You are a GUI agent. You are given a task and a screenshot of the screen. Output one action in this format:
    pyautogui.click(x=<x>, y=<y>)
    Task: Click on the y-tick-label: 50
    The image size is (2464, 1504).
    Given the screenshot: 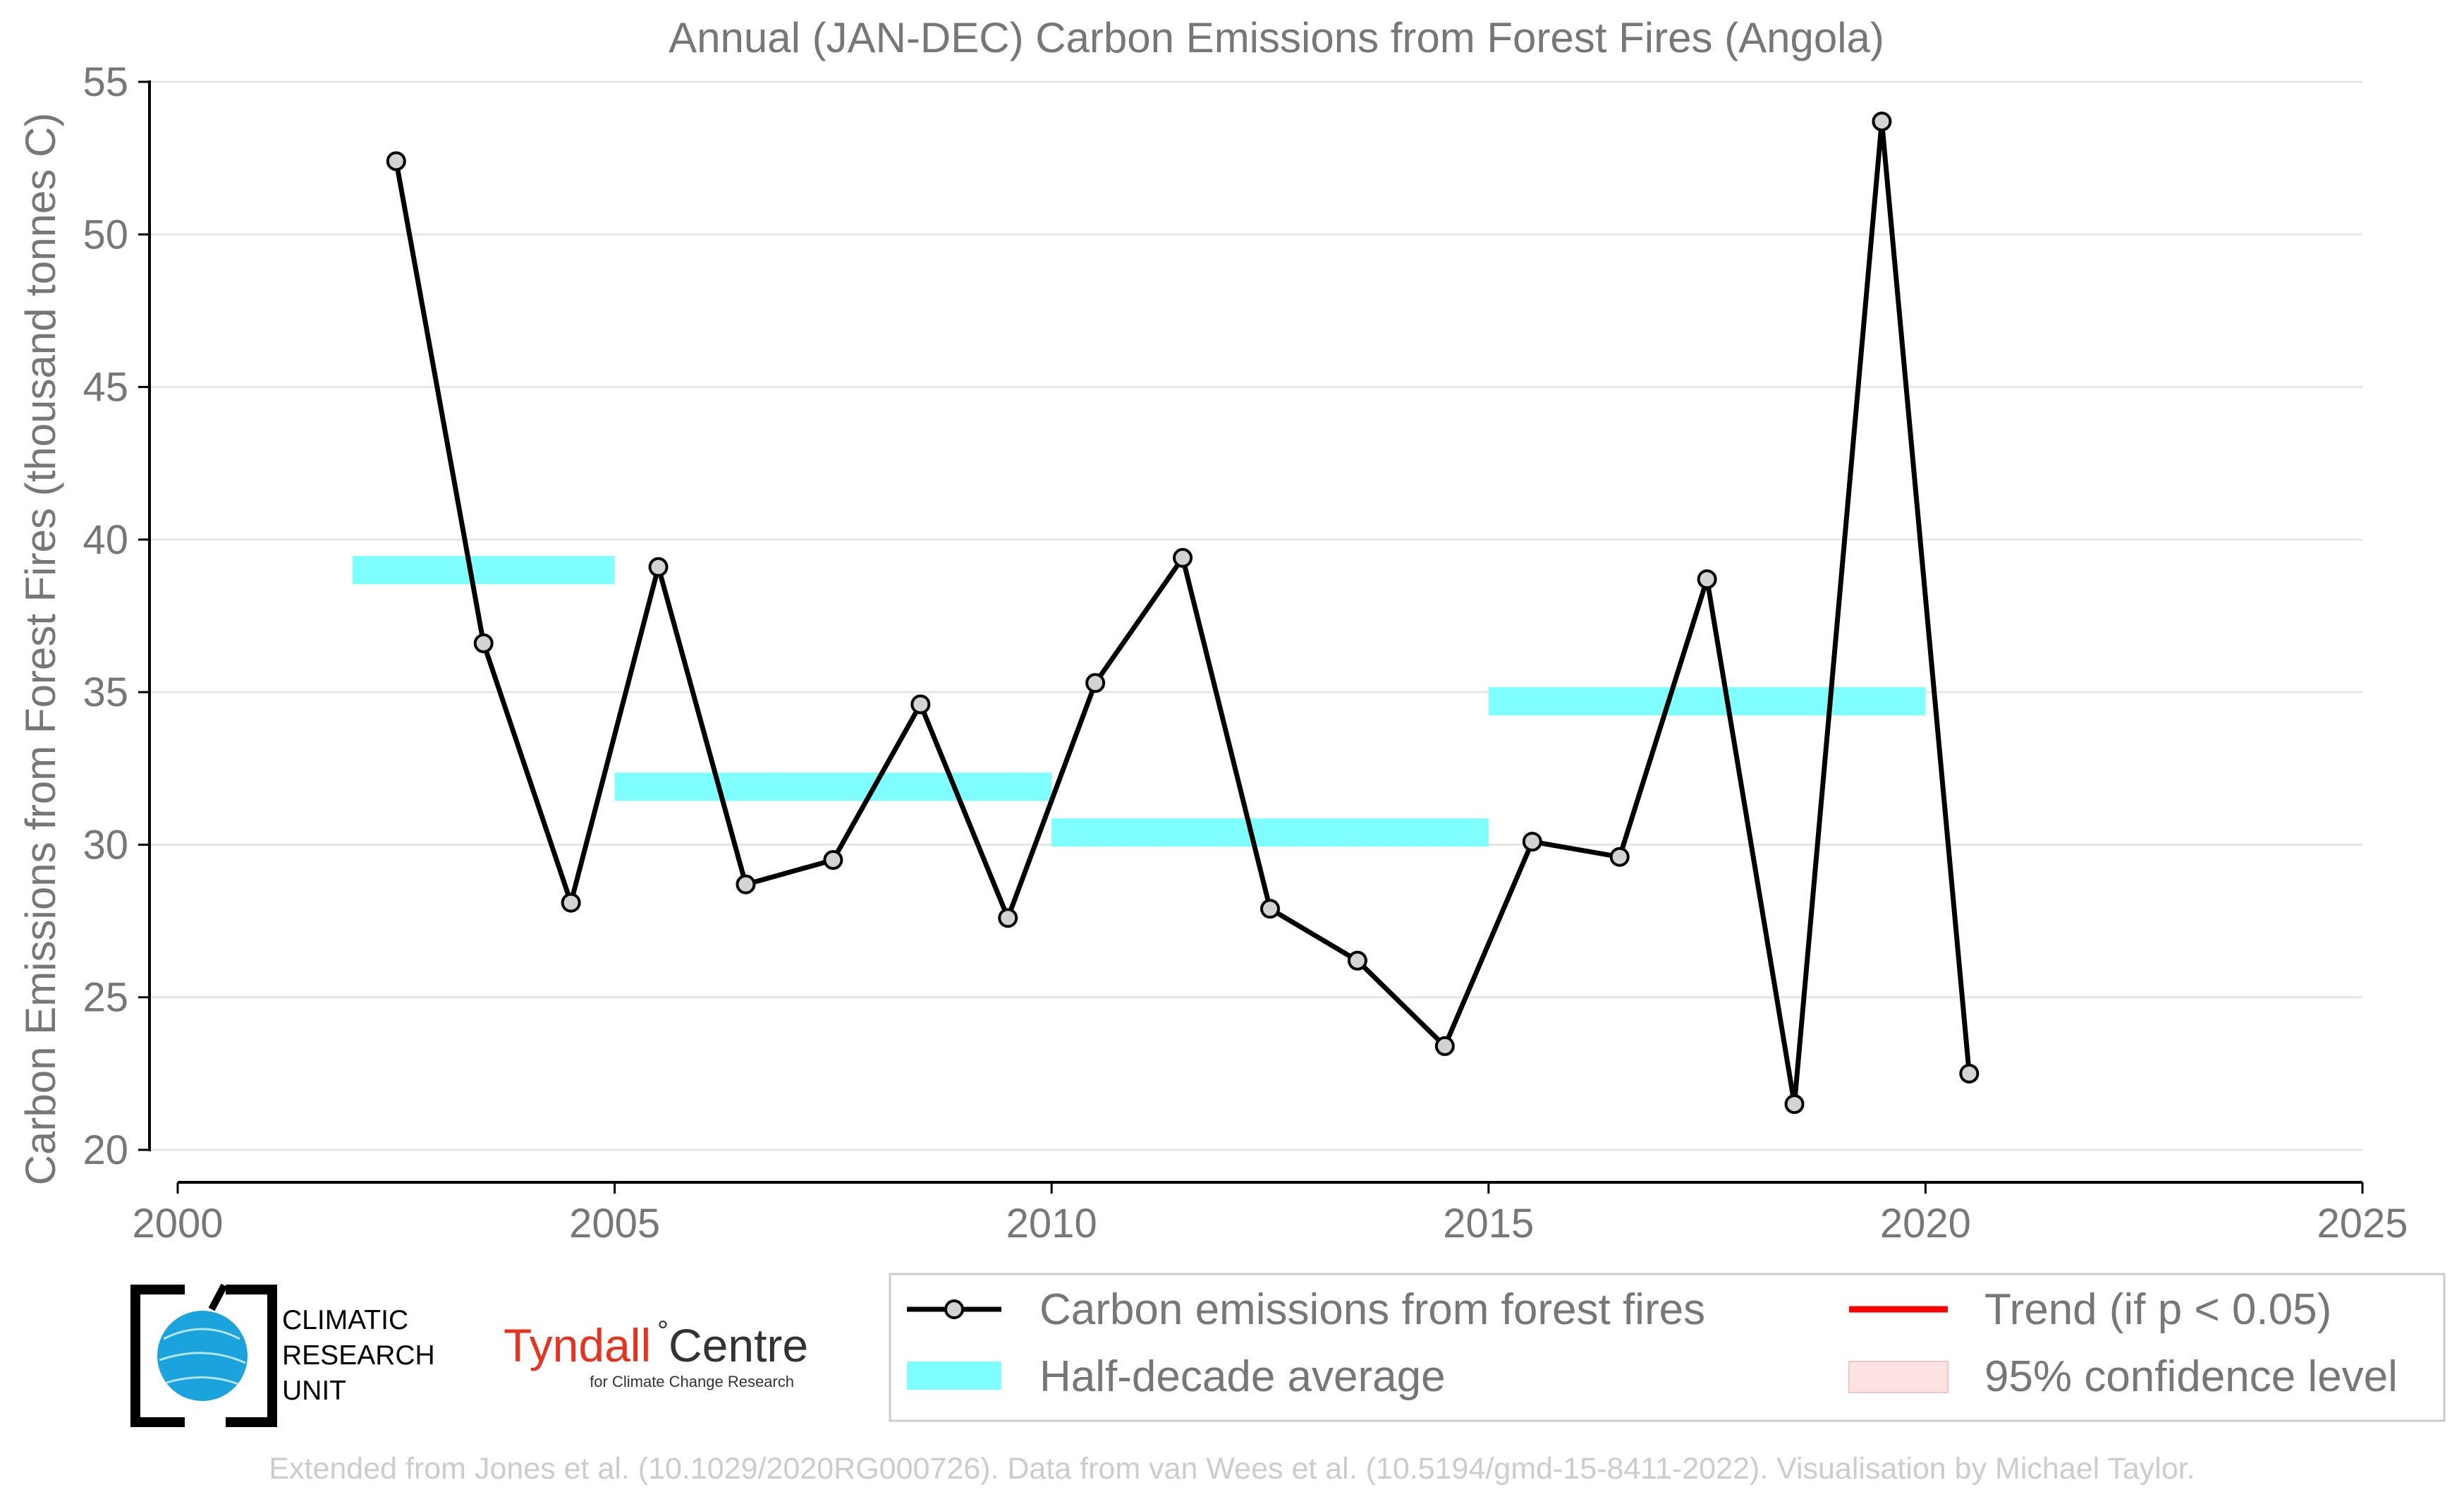 What is the action you would take?
    pyautogui.click(x=106, y=235)
    